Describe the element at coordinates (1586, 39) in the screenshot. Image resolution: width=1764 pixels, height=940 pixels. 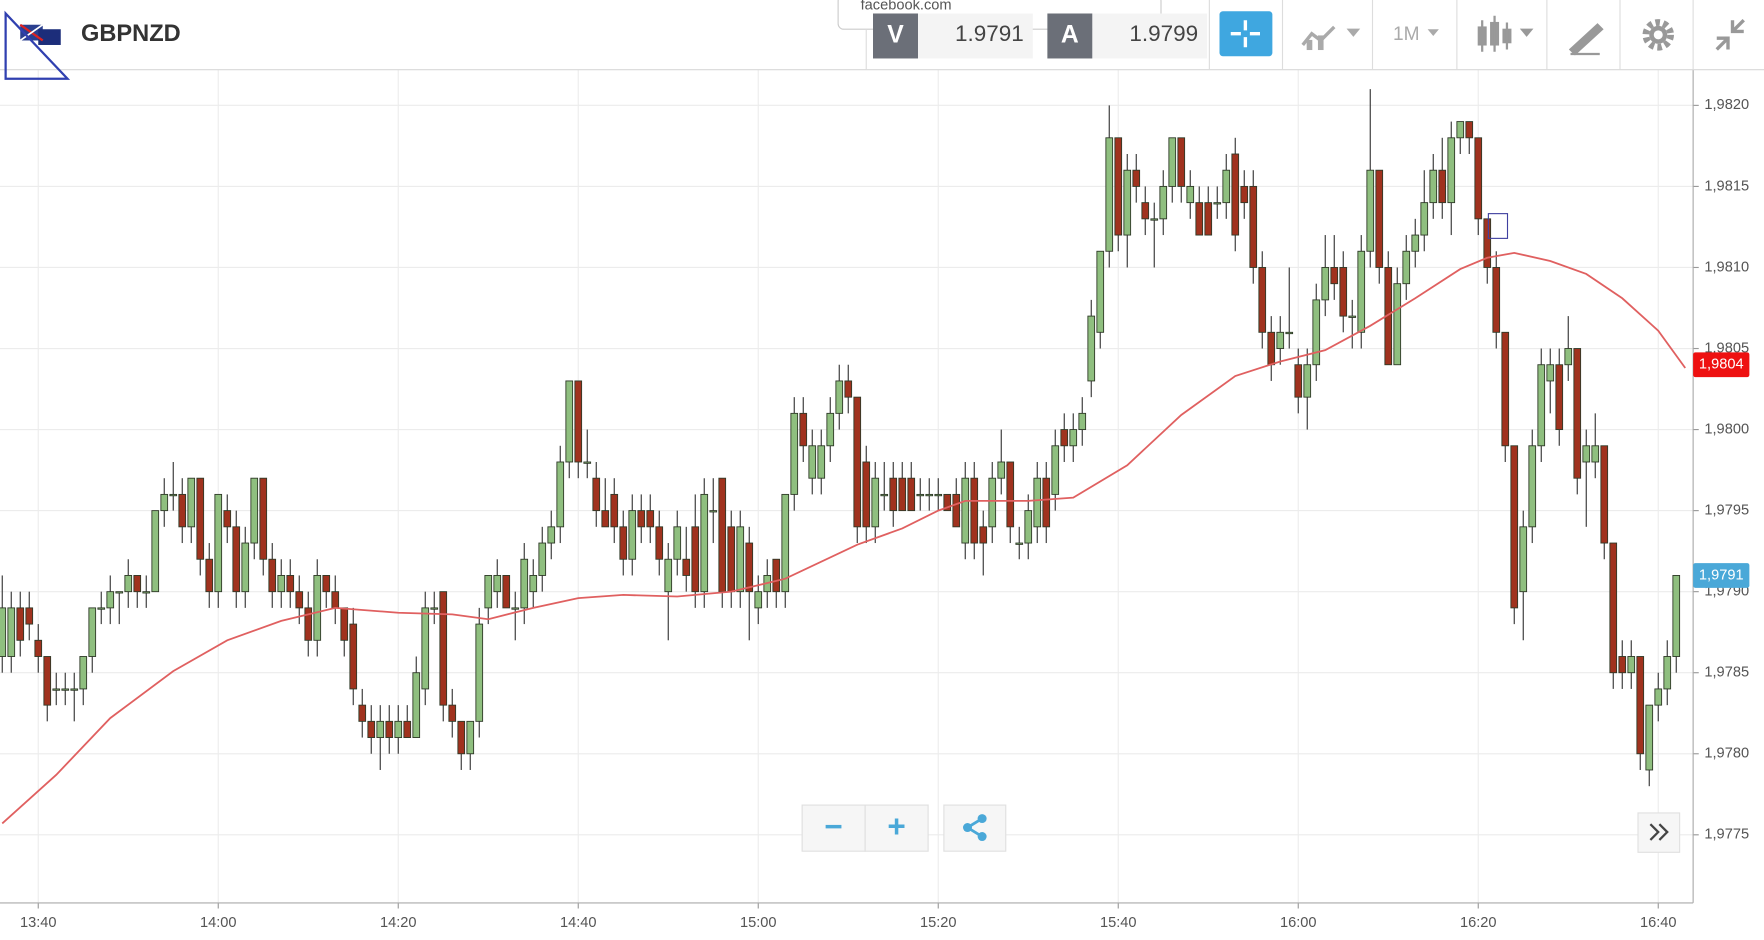
I see `draw-button` at that location.